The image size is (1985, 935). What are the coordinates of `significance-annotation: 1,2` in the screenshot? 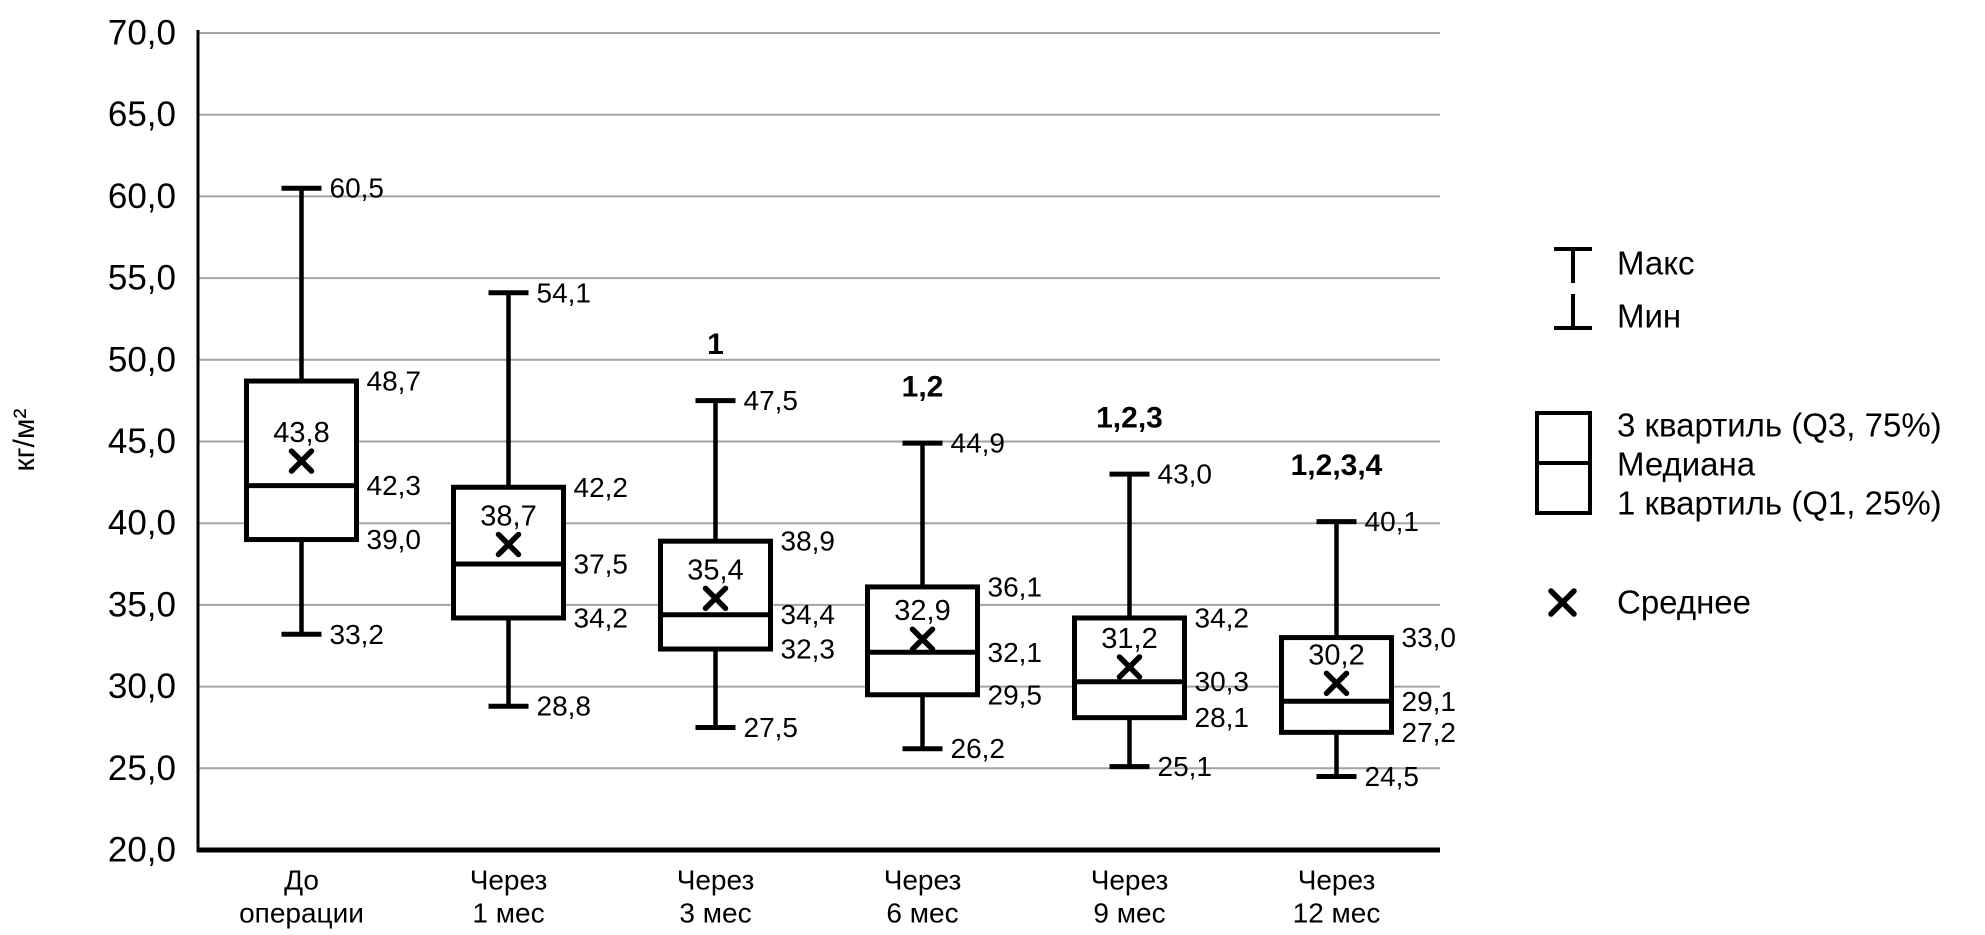 It's located at (923, 387).